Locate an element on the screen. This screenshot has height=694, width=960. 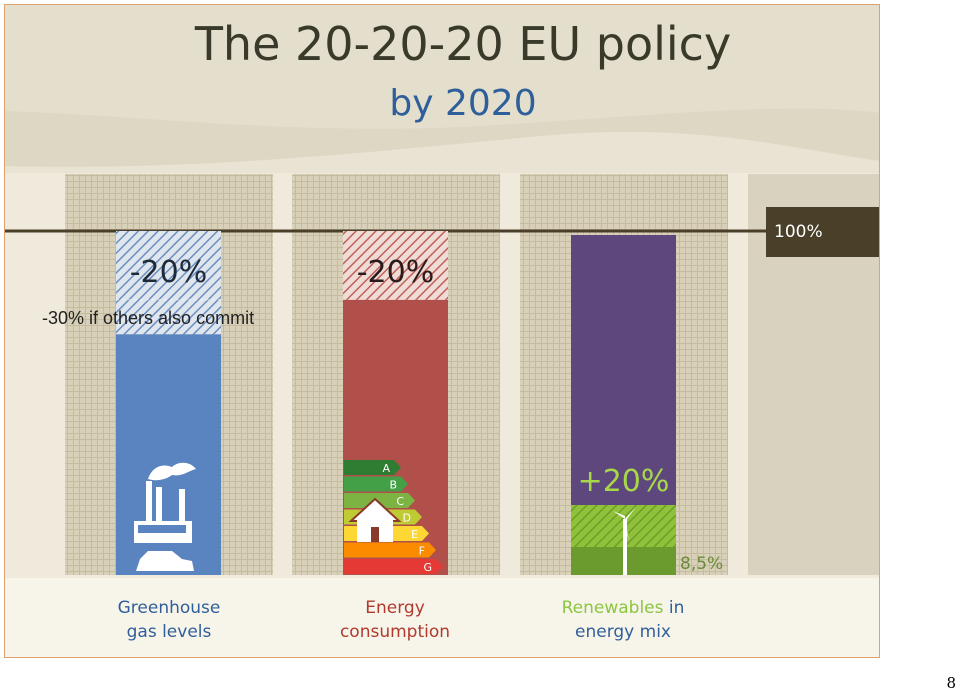
energy-rating-house-icon is located at coordinates (375, 519).